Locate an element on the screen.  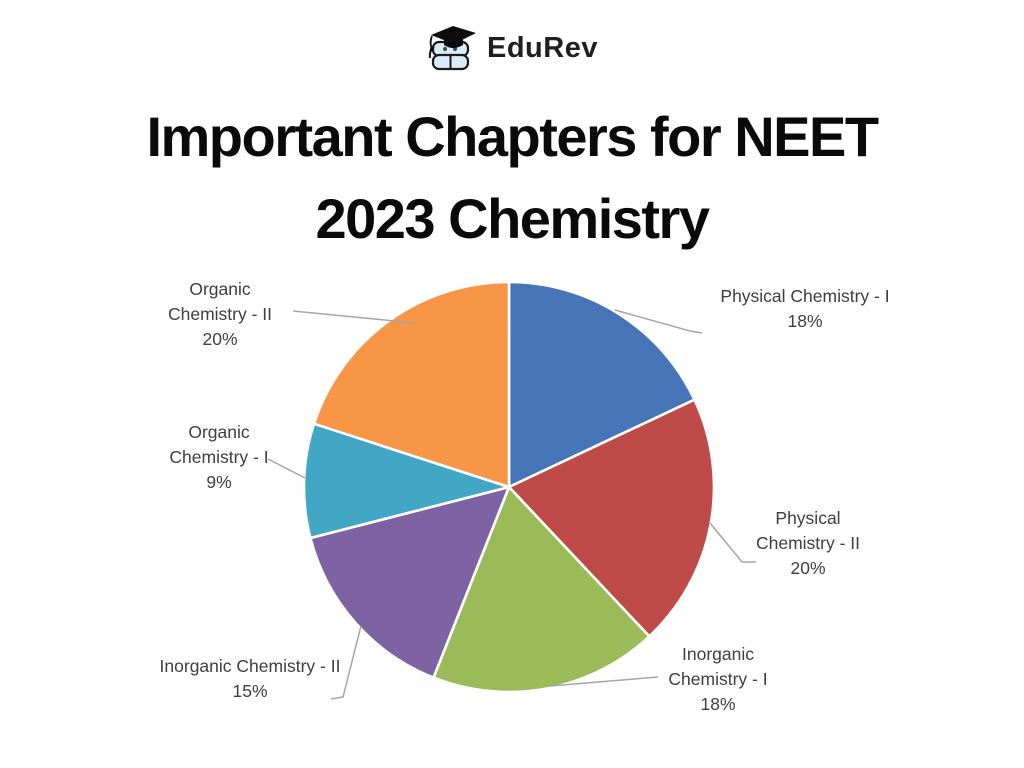
slice-label-physical-chemistry-2: Physical Chemistry - II 20% is located at coordinates (808, 543).